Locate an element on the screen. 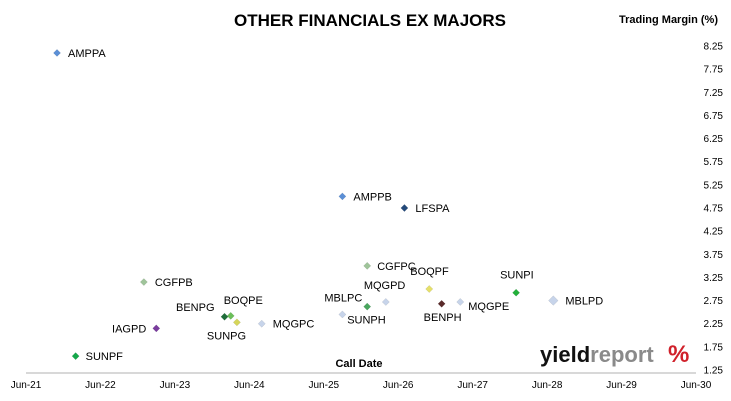 The width and height of the screenshot is (731, 401). point-mqgpd is located at coordinates (385, 302).